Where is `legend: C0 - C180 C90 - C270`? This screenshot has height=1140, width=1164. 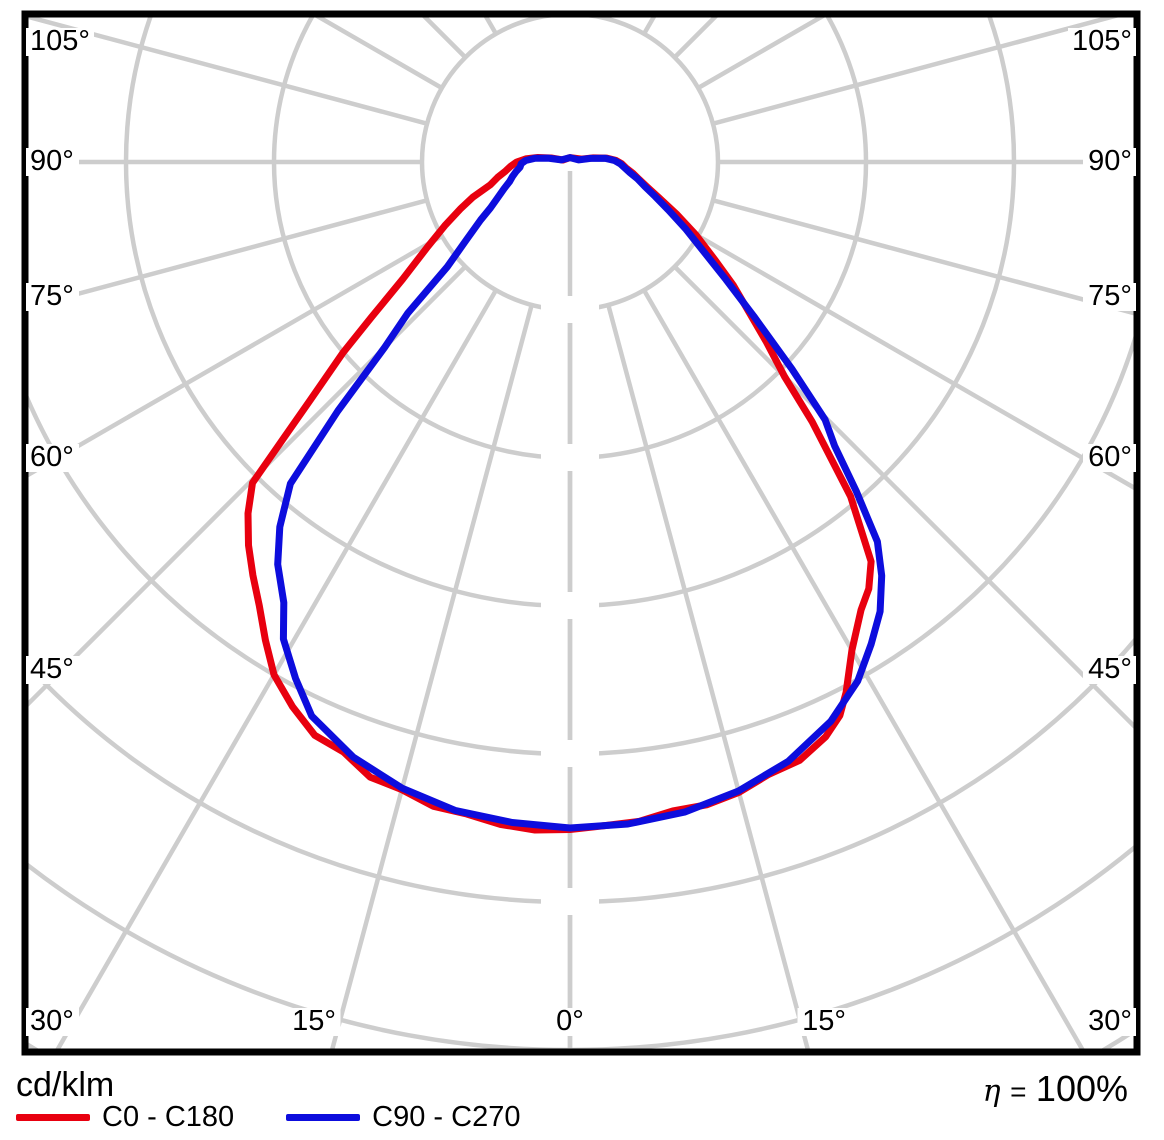 legend: C0 - C180 C90 - C270 is located at coordinates (294, 1117).